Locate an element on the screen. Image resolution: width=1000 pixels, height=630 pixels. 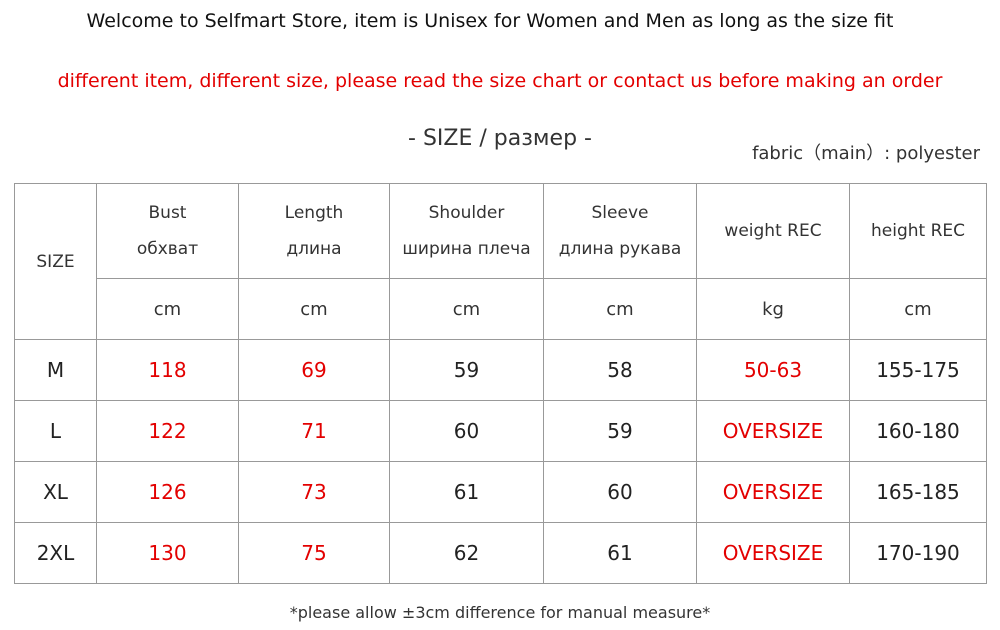
value-cell: 122 is located at coordinates (167, 431).